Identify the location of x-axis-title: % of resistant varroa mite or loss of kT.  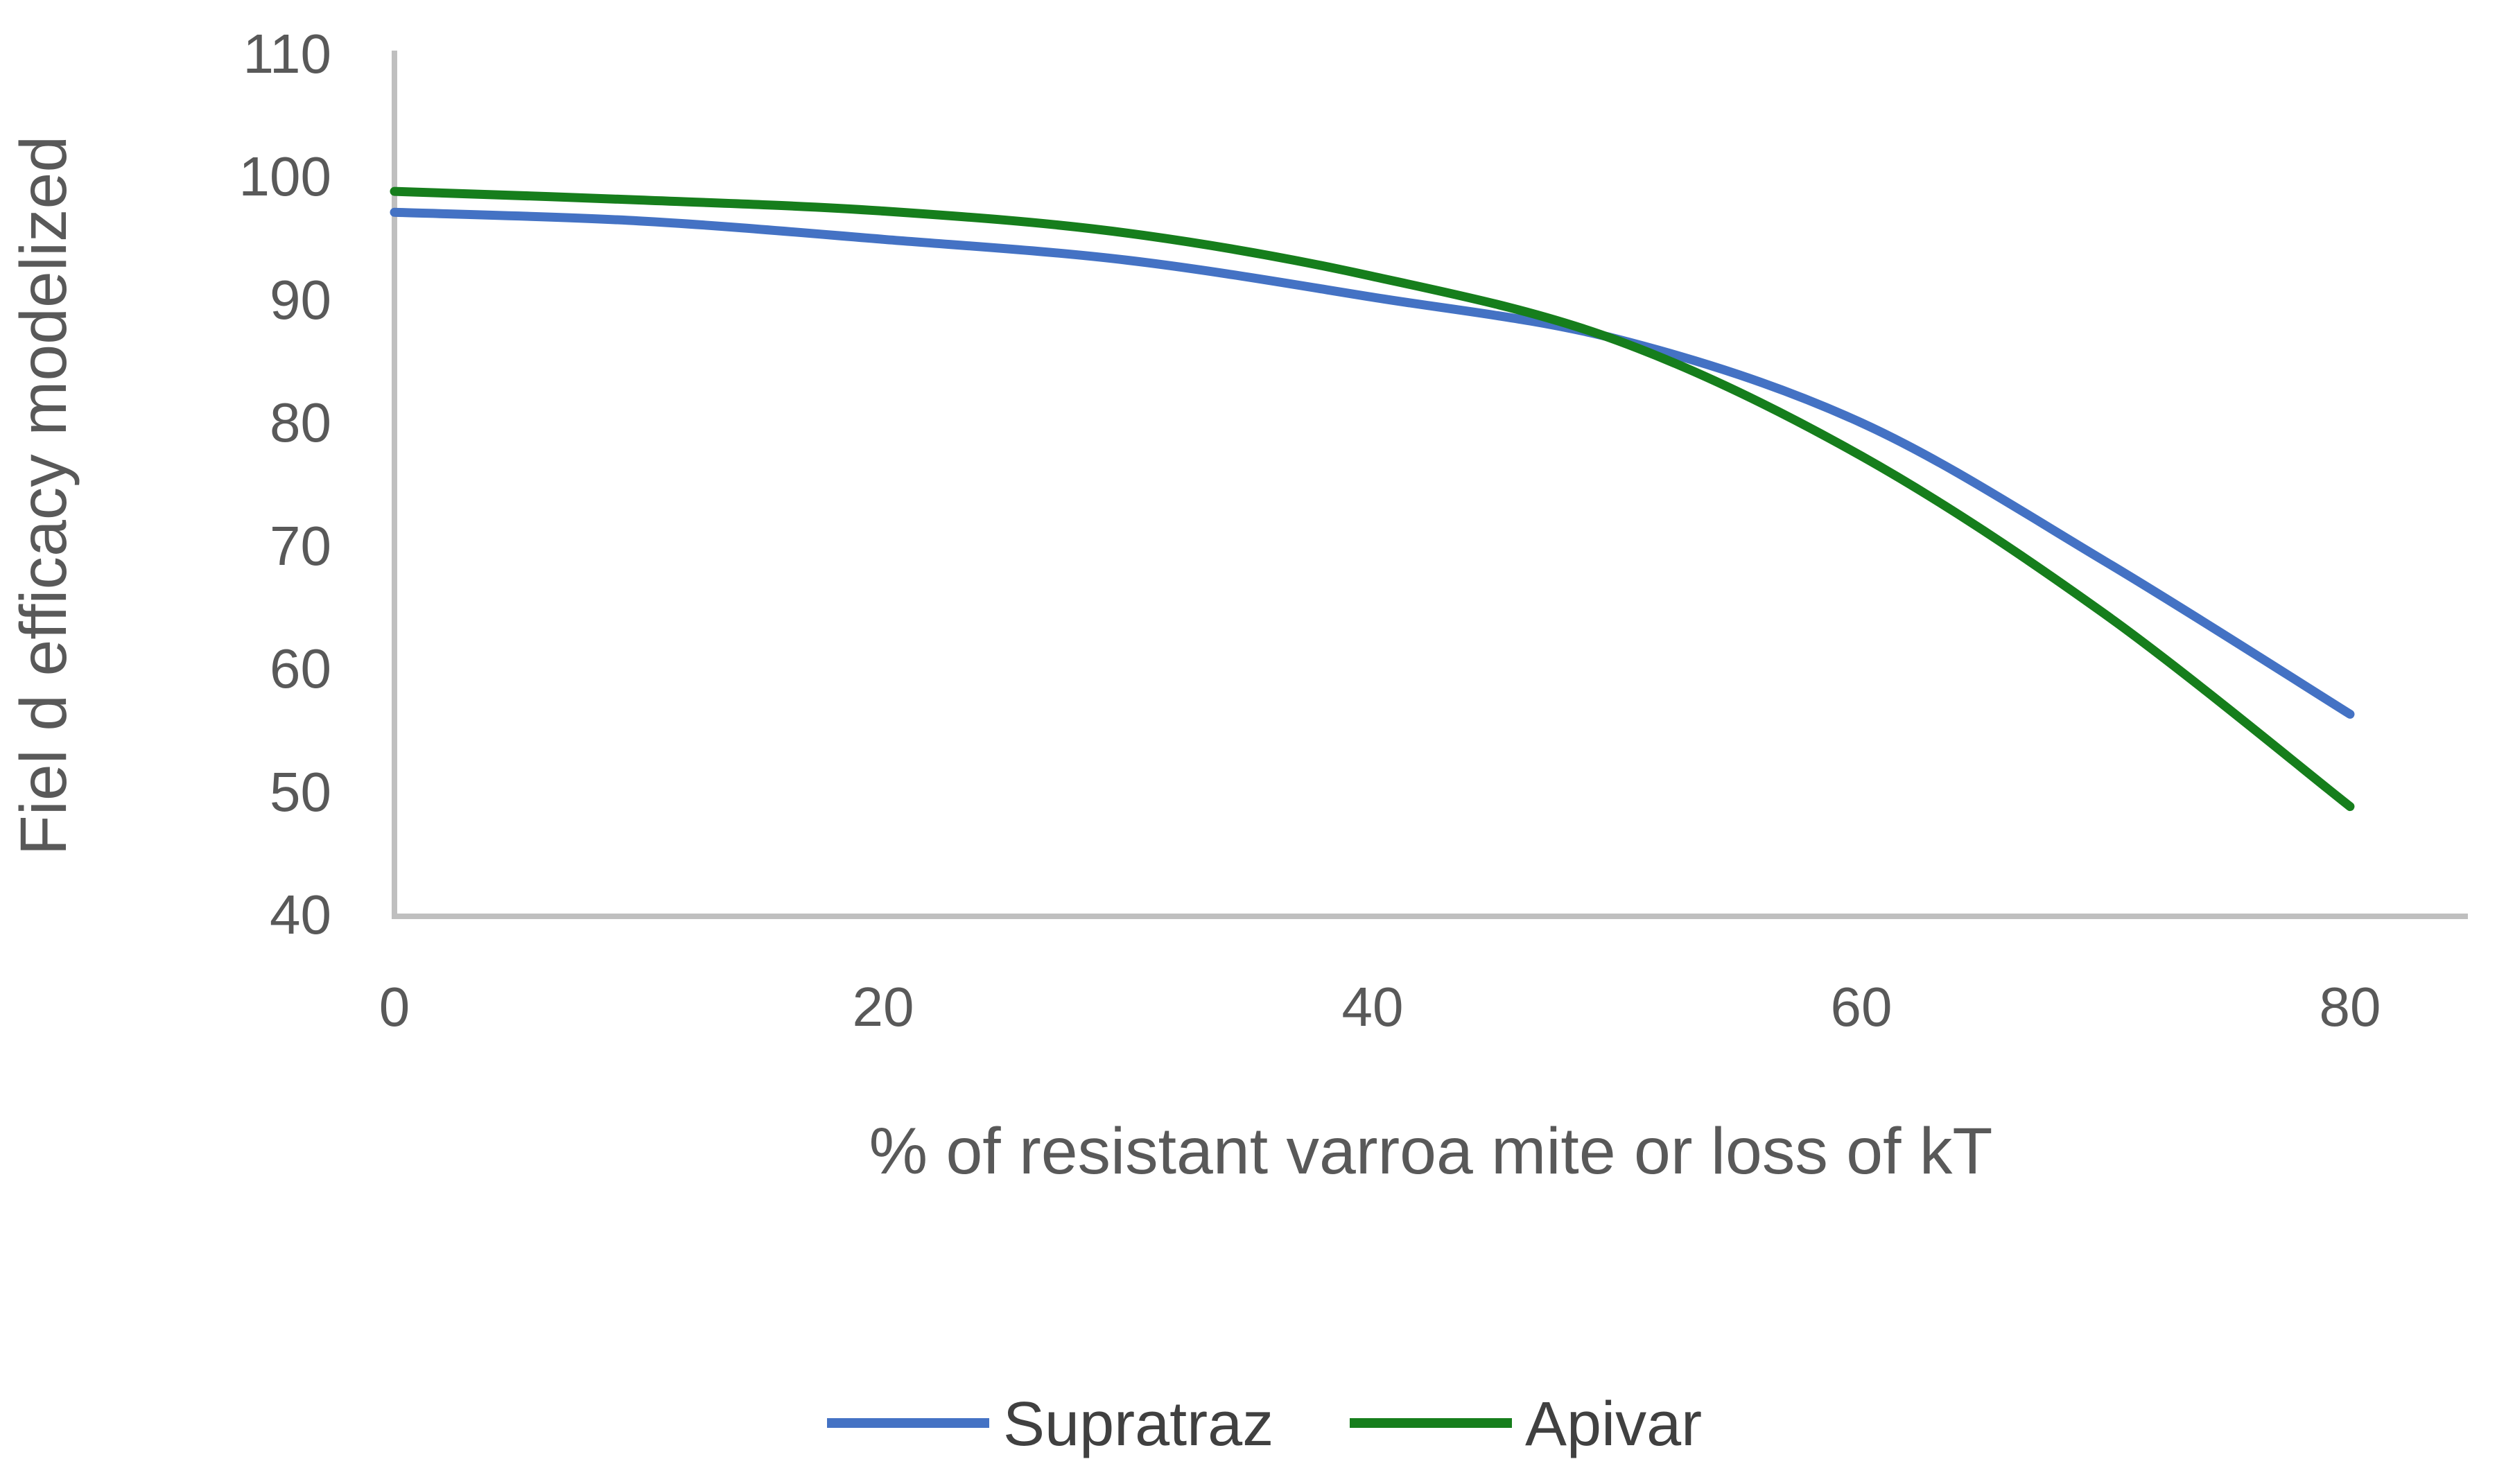
(1431, 1151).